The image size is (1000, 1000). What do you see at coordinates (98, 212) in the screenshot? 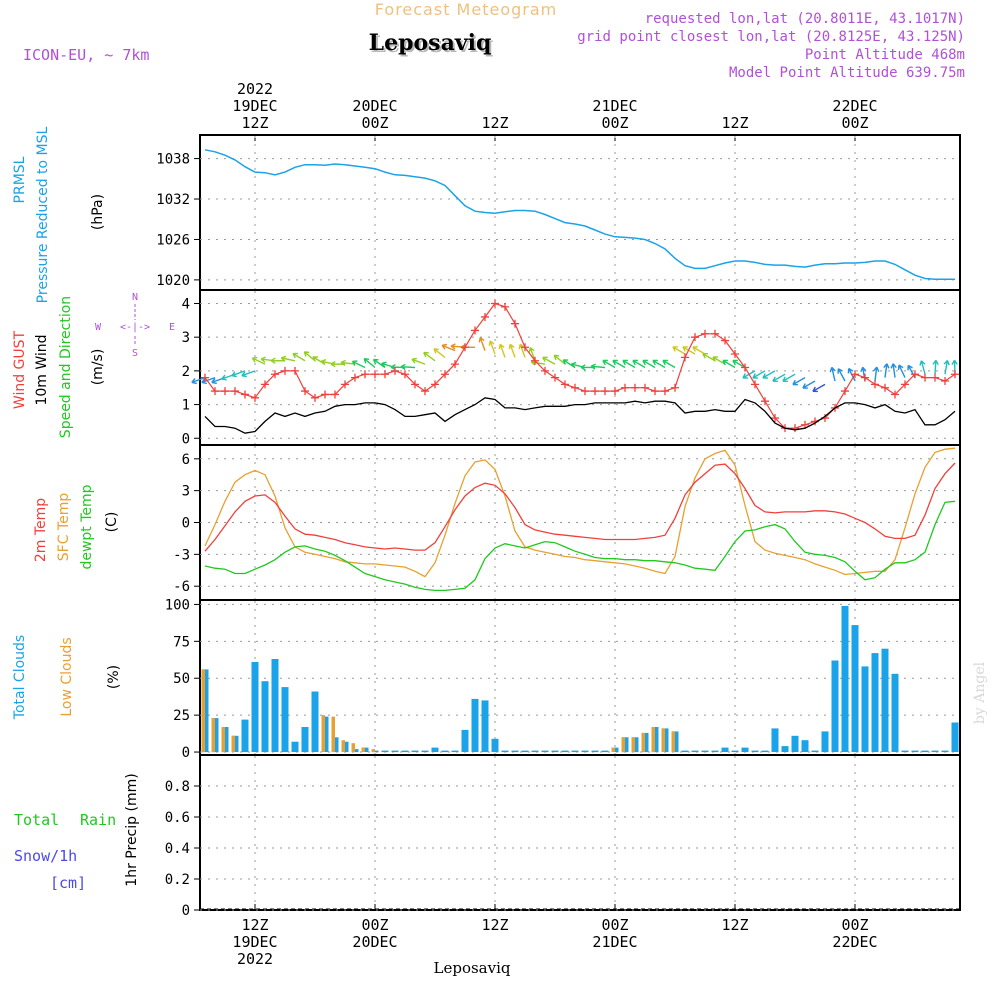
I see `pressure-unit: (hPa)` at bounding box center [98, 212].